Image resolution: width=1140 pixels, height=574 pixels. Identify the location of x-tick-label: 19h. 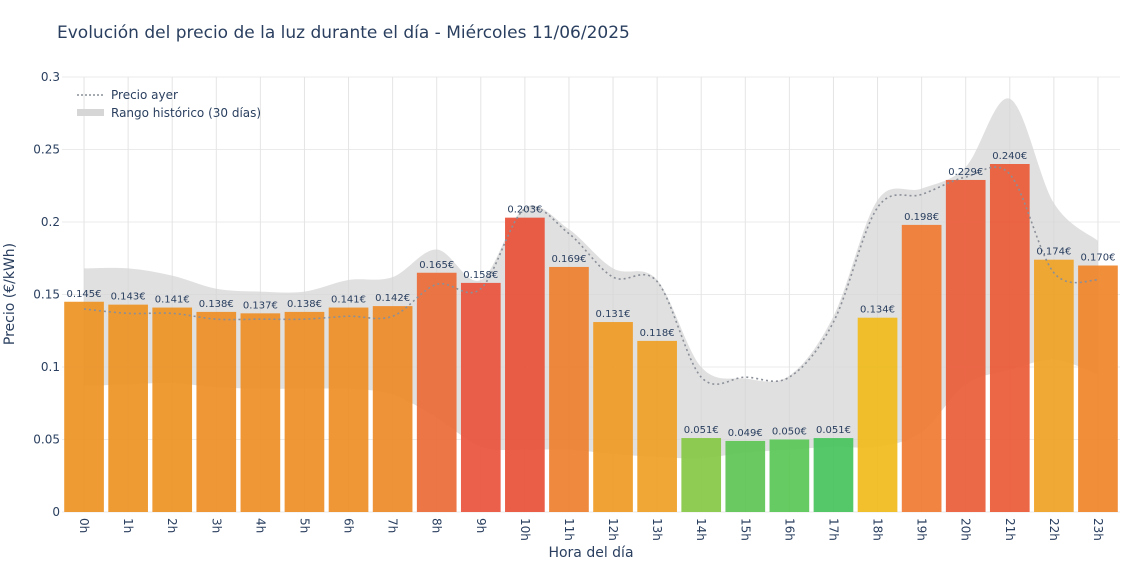
(922, 529).